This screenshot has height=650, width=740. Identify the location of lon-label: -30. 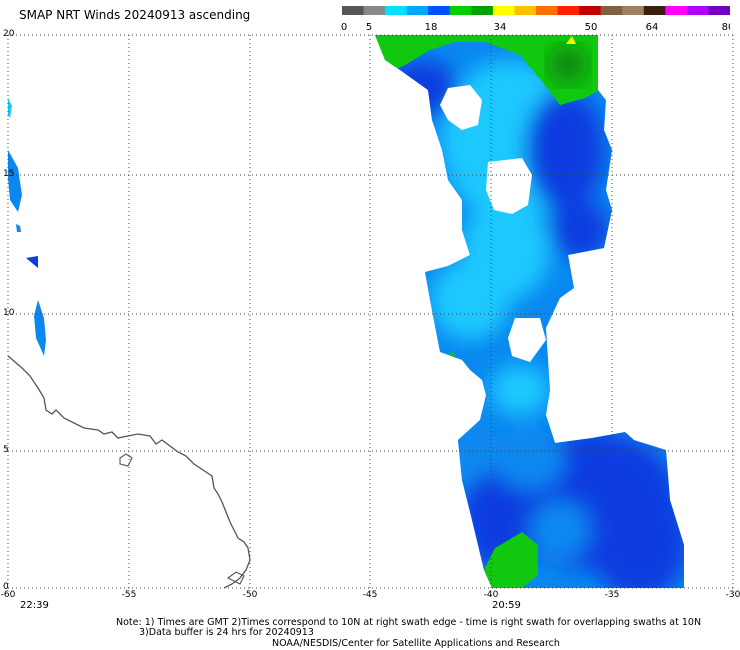
(733, 595).